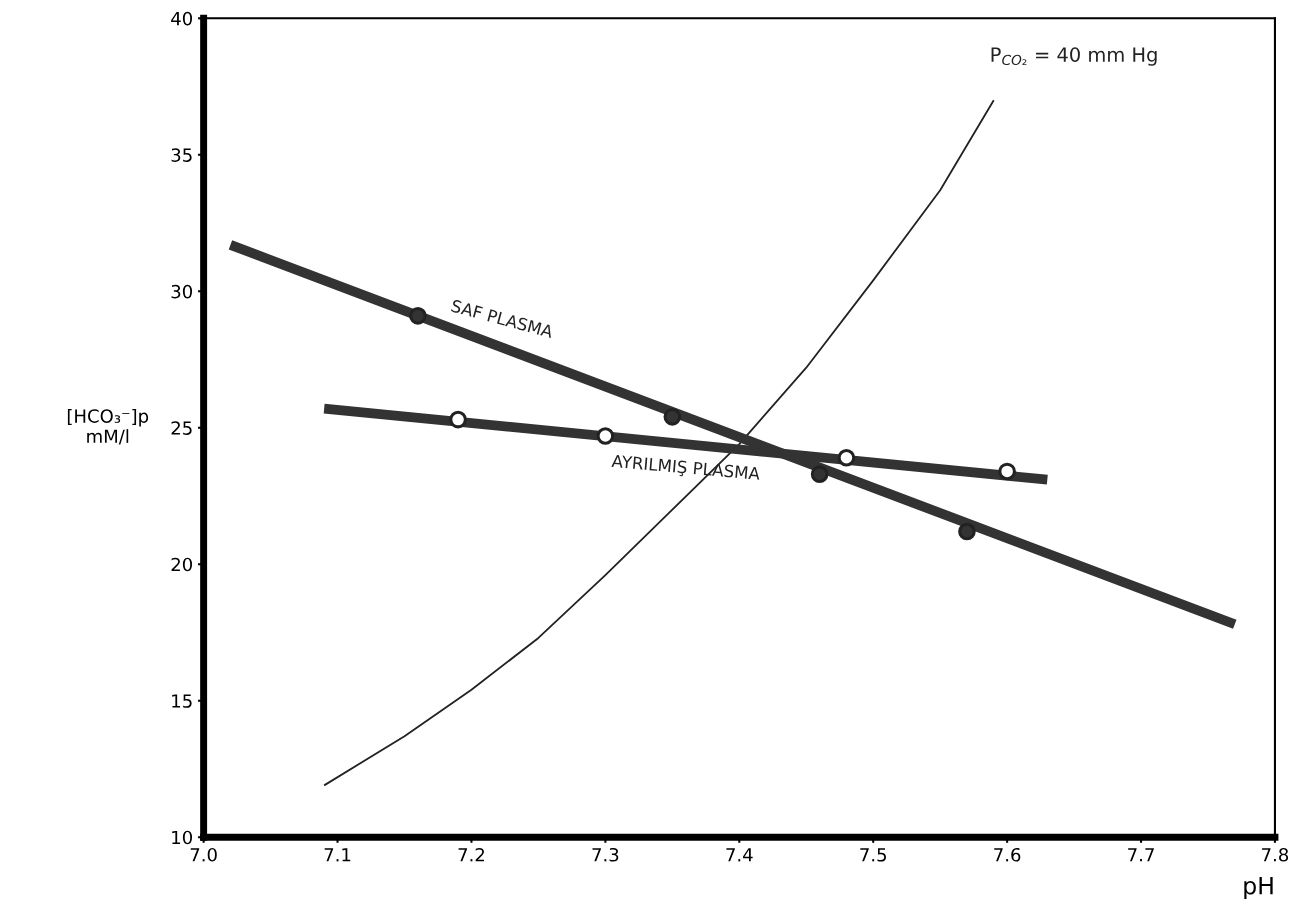 The width and height of the screenshot is (1297, 915). What do you see at coordinates (686, 468) in the screenshot?
I see `series-label: AYRILMIŞ PLASMA` at bounding box center [686, 468].